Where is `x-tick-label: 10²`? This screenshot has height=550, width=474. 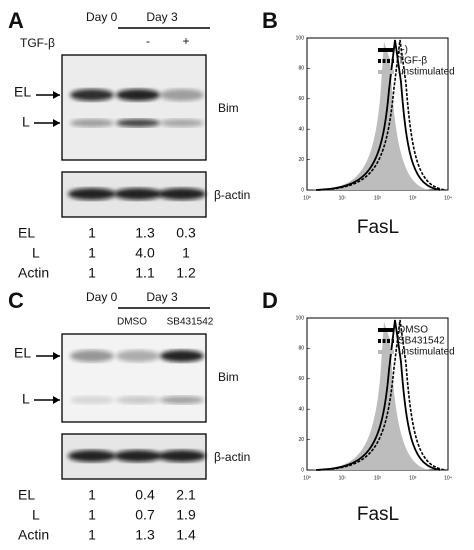
x-tick-label: 10² is located at coordinates (378, 198).